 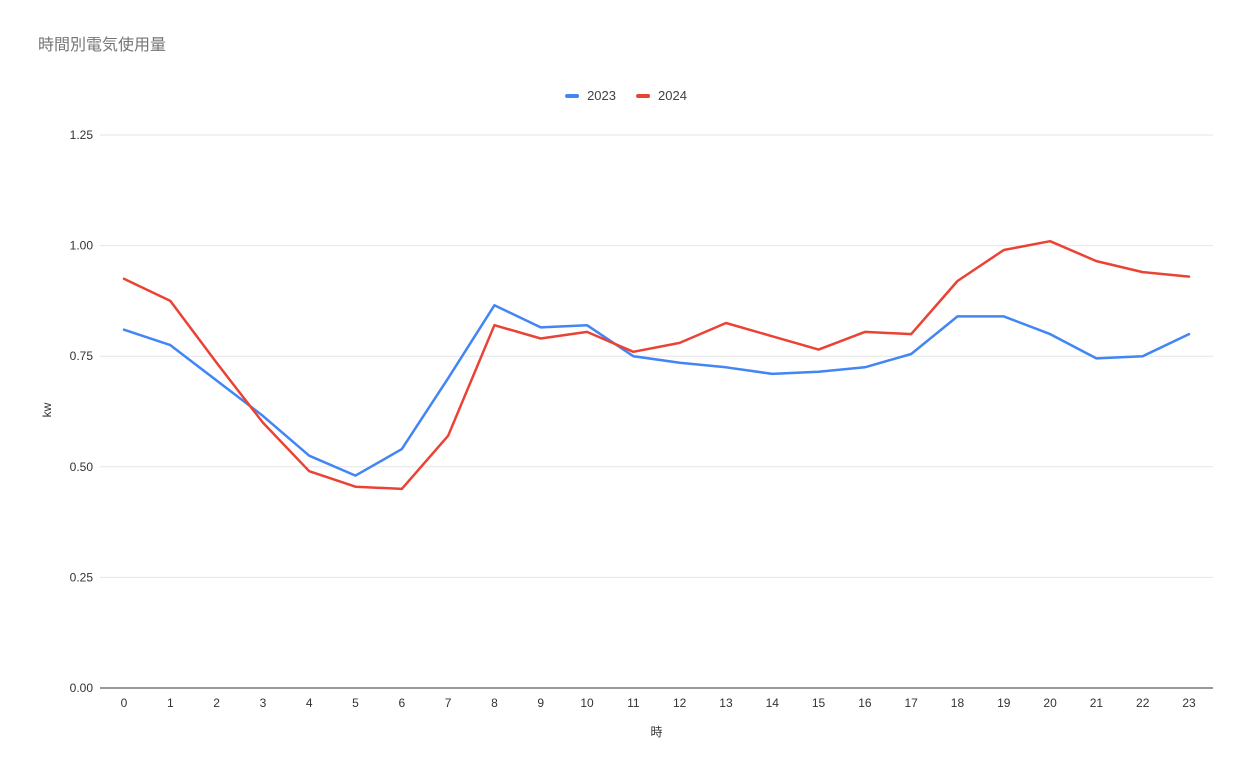 What do you see at coordinates (355, 703) in the screenshot?
I see `x-axis-tick-label: 5` at bounding box center [355, 703].